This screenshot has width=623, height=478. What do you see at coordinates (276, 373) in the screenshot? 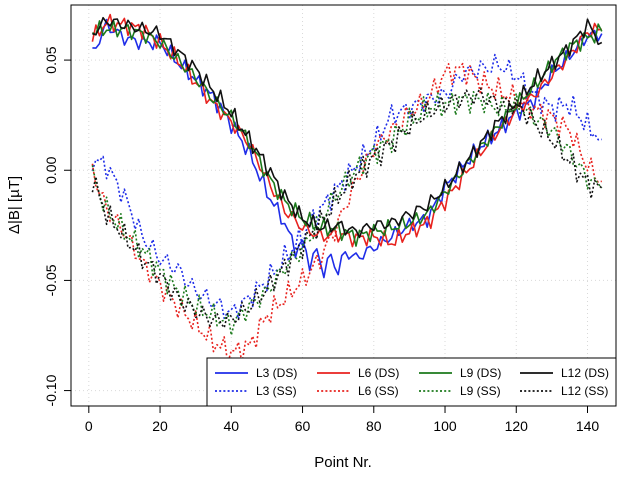
I see `legend-label: L3 (DS)` at bounding box center [276, 373].